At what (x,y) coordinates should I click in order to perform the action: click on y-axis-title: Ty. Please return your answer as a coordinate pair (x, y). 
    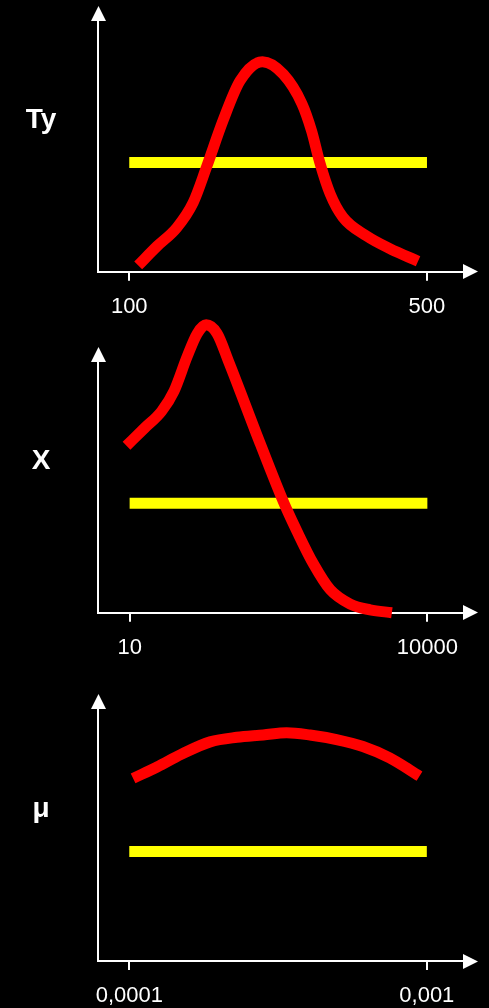
    Looking at the image, I should click on (41, 119).